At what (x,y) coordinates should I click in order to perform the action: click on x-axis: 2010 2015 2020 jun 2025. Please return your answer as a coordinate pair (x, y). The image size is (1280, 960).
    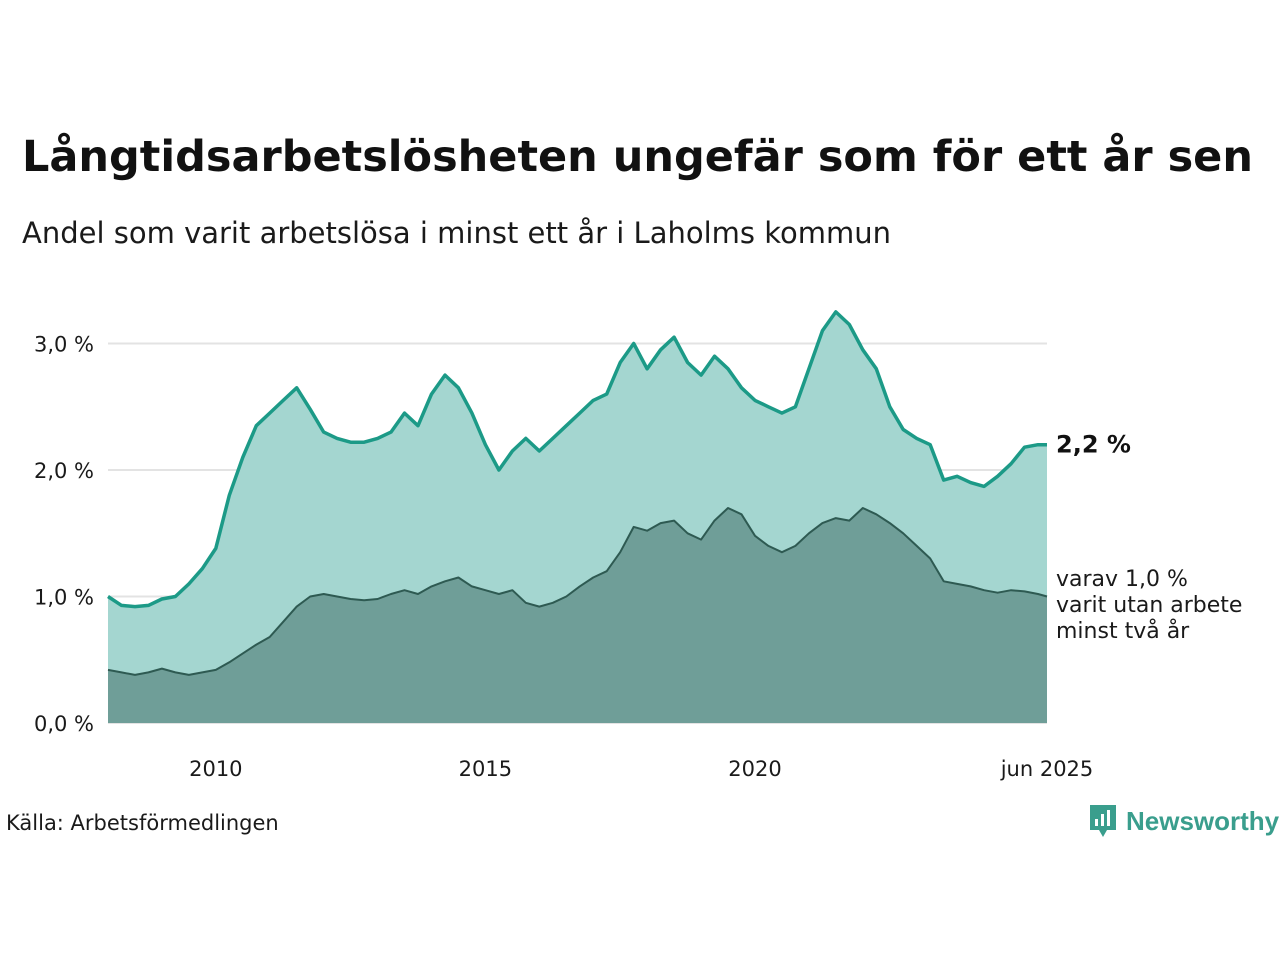
    Looking at the image, I should click on (641, 769).